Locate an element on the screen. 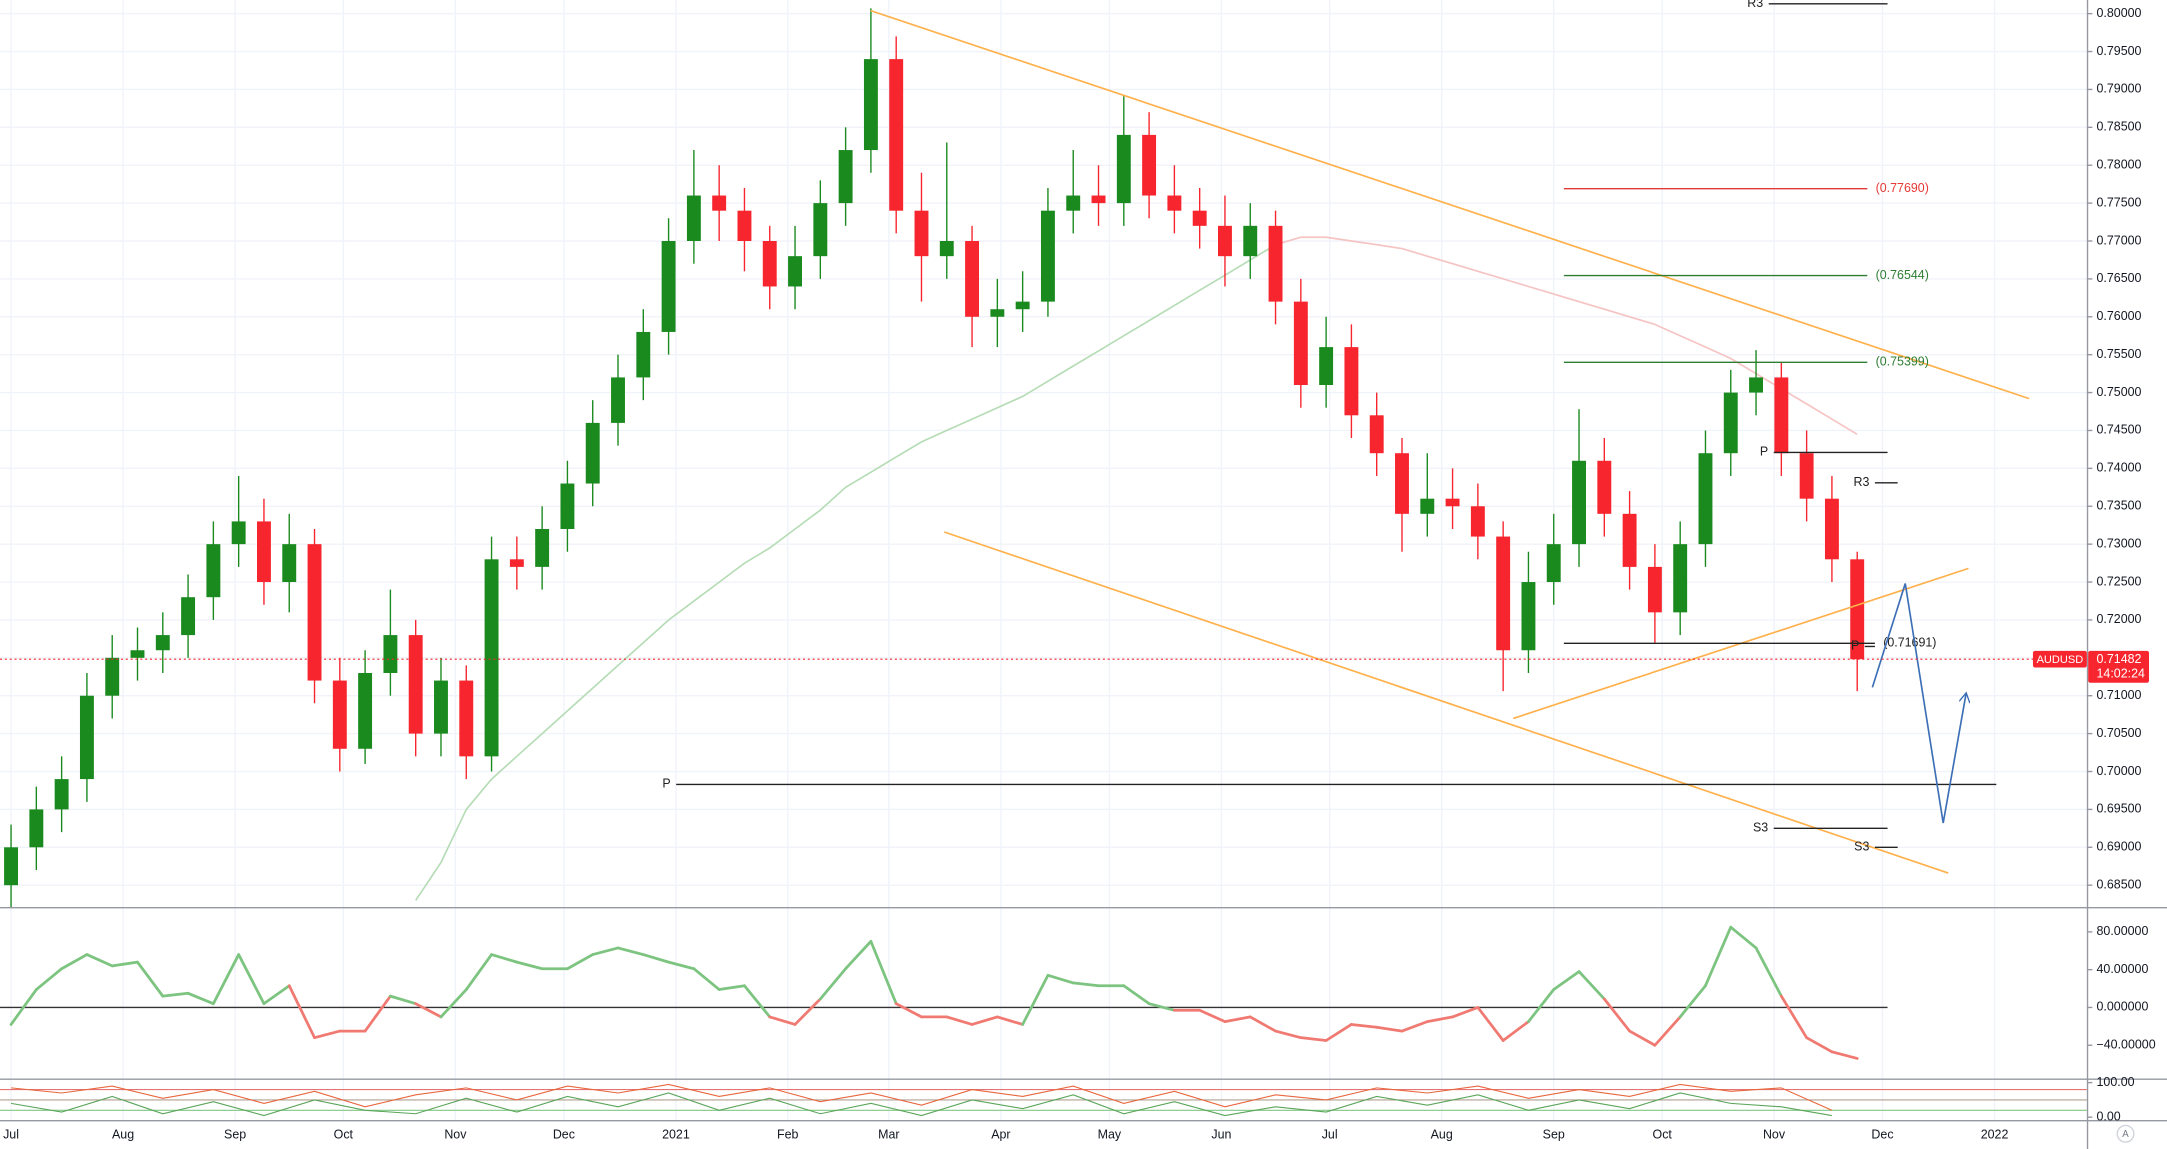  y-tick-label: 0.78000 is located at coordinates (2119, 164).